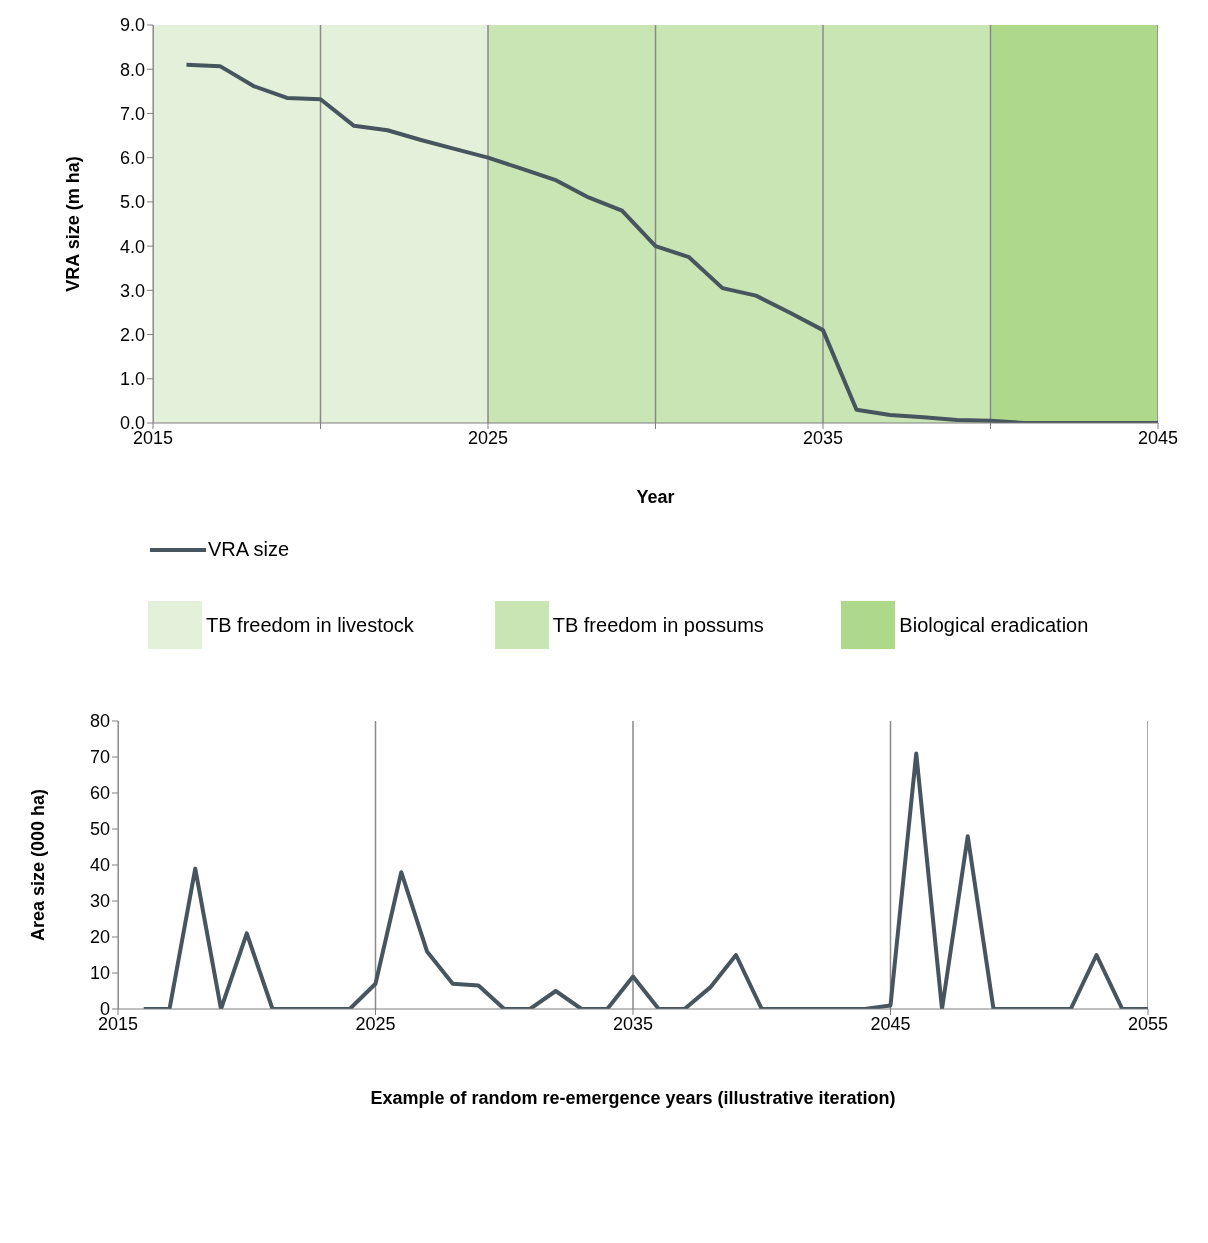 This screenshot has height=1243, width=1208. What do you see at coordinates (99, 937) in the screenshot?
I see `y-tick-label: 20` at bounding box center [99, 937].